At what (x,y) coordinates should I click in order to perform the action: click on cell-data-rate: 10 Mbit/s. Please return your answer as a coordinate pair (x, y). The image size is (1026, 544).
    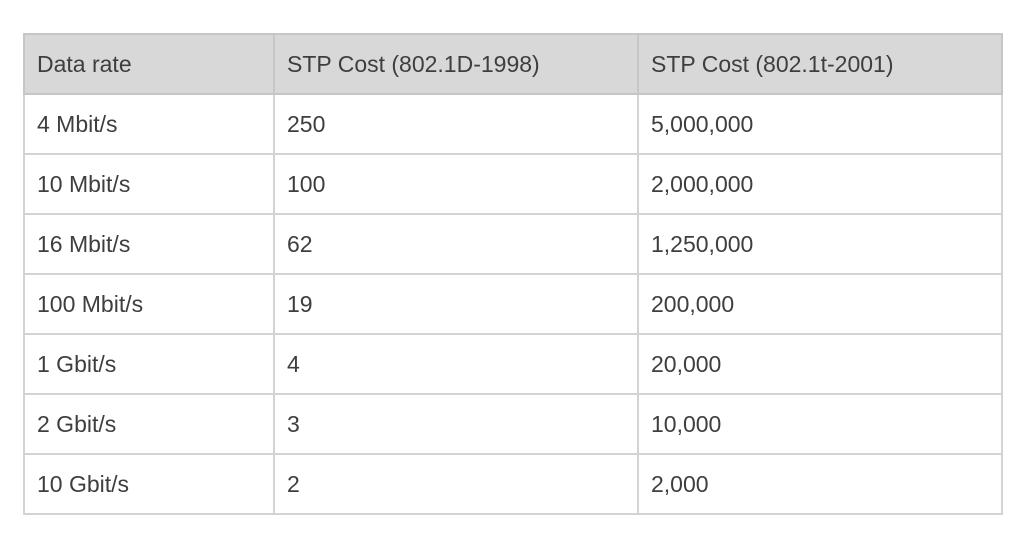
    Looking at the image, I should click on (149, 184).